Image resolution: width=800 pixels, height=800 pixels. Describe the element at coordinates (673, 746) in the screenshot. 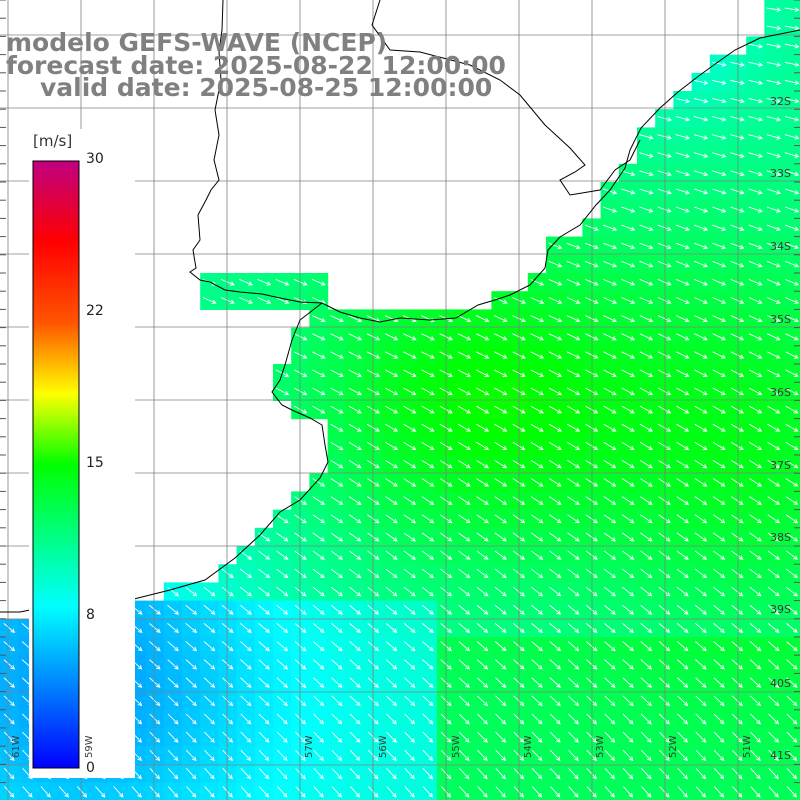

I see `lon-label: 52W` at that location.